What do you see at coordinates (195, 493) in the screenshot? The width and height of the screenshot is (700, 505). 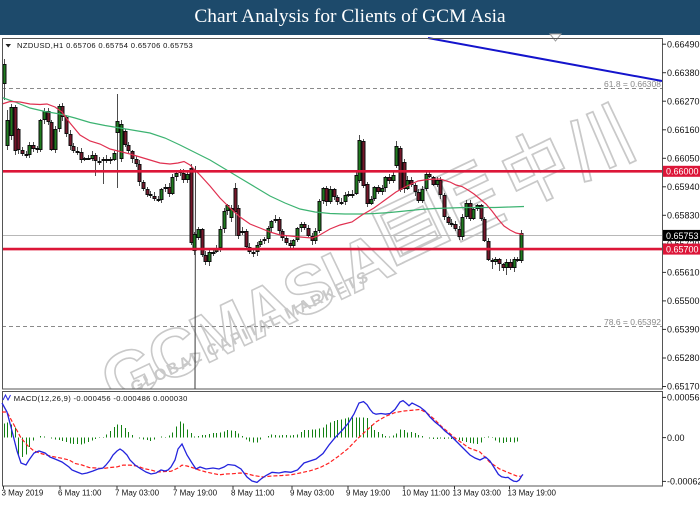 I see `svg-text: 7 May 19:00` at bounding box center [195, 493].